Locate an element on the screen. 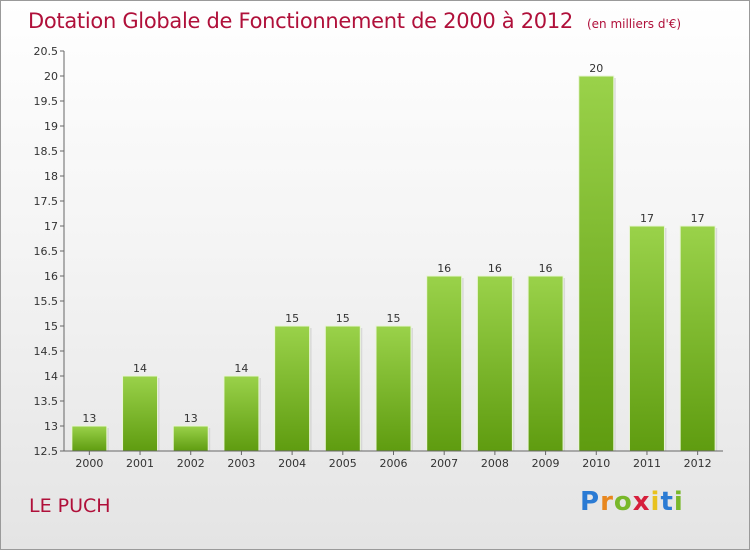  y-tick-label: 16 is located at coordinates (51, 276).